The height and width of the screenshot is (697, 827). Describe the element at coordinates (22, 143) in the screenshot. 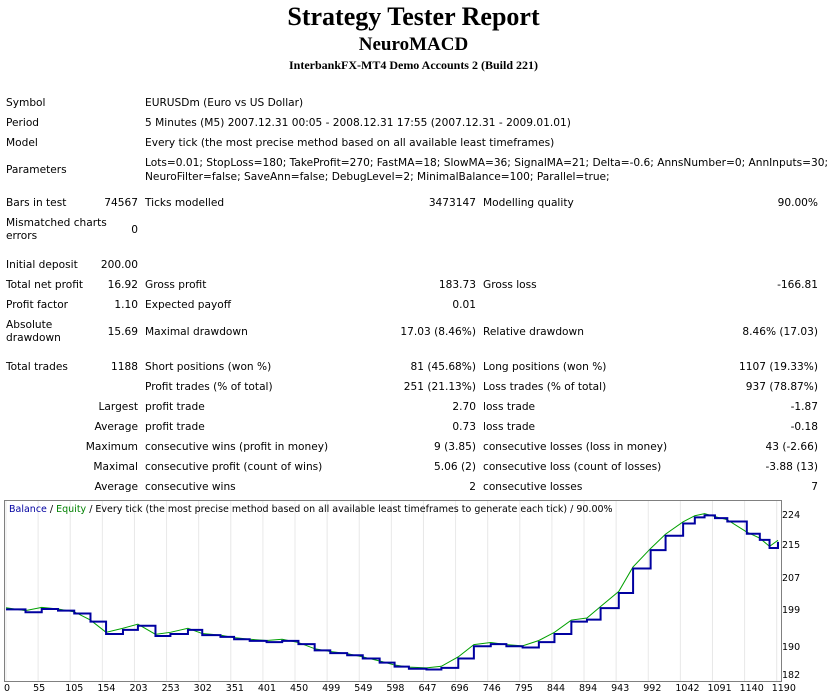

I see `model-label: Model` at that location.